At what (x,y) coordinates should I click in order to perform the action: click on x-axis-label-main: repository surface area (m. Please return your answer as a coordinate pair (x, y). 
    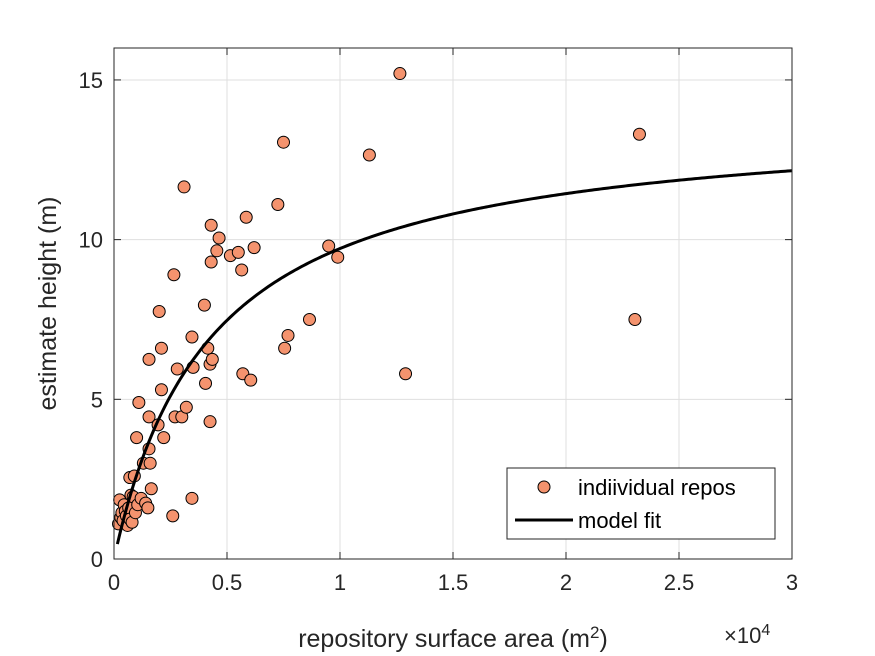
    Looking at the image, I should click on (444, 639).